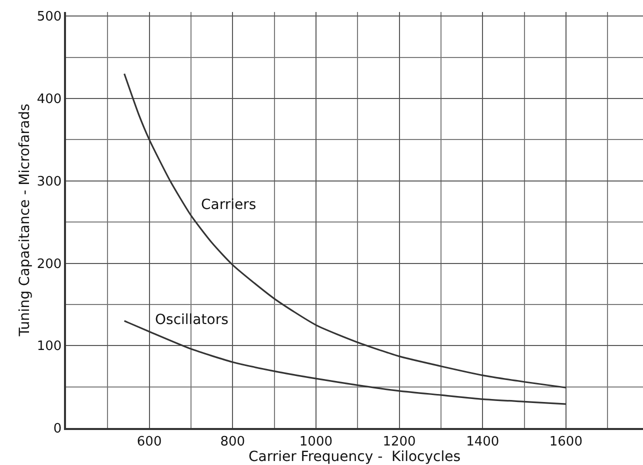 Image resolution: width=643 pixels, height=465 pixels. What do you see at coordinates (233, 442) in the screenshot?
I see `x-tick-label: 800` at bounding box center [233, 442].